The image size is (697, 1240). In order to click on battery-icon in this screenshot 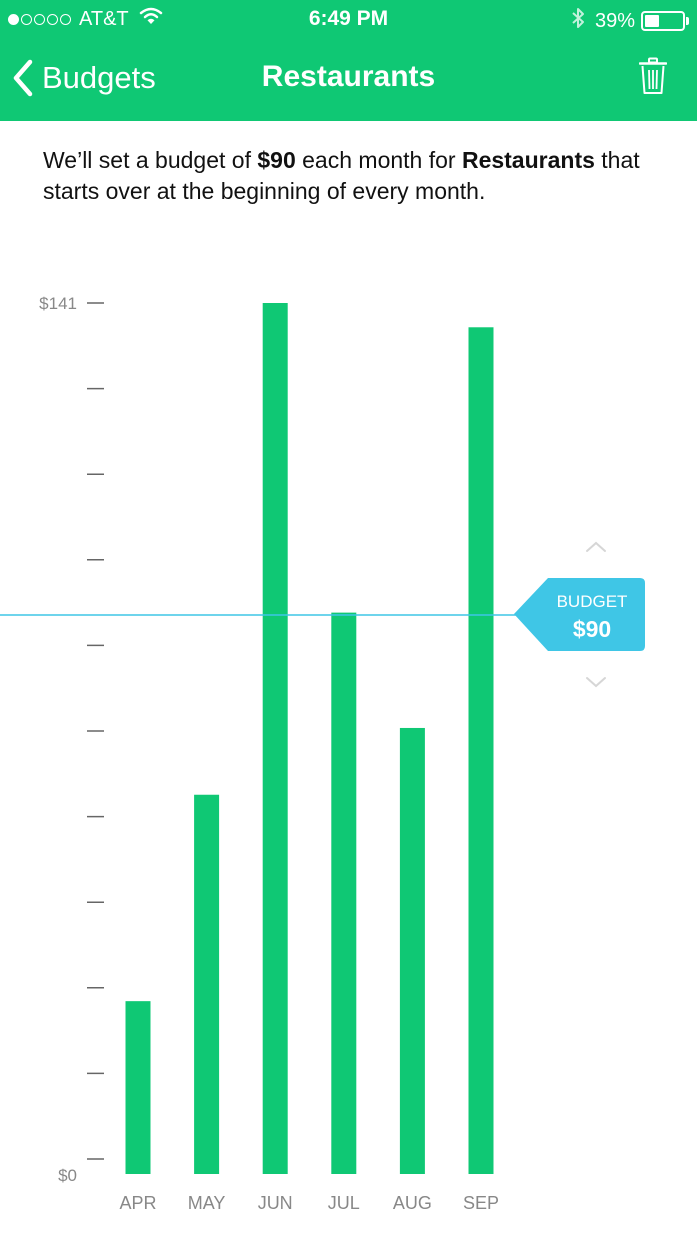, I will do `click(663, 21)`.